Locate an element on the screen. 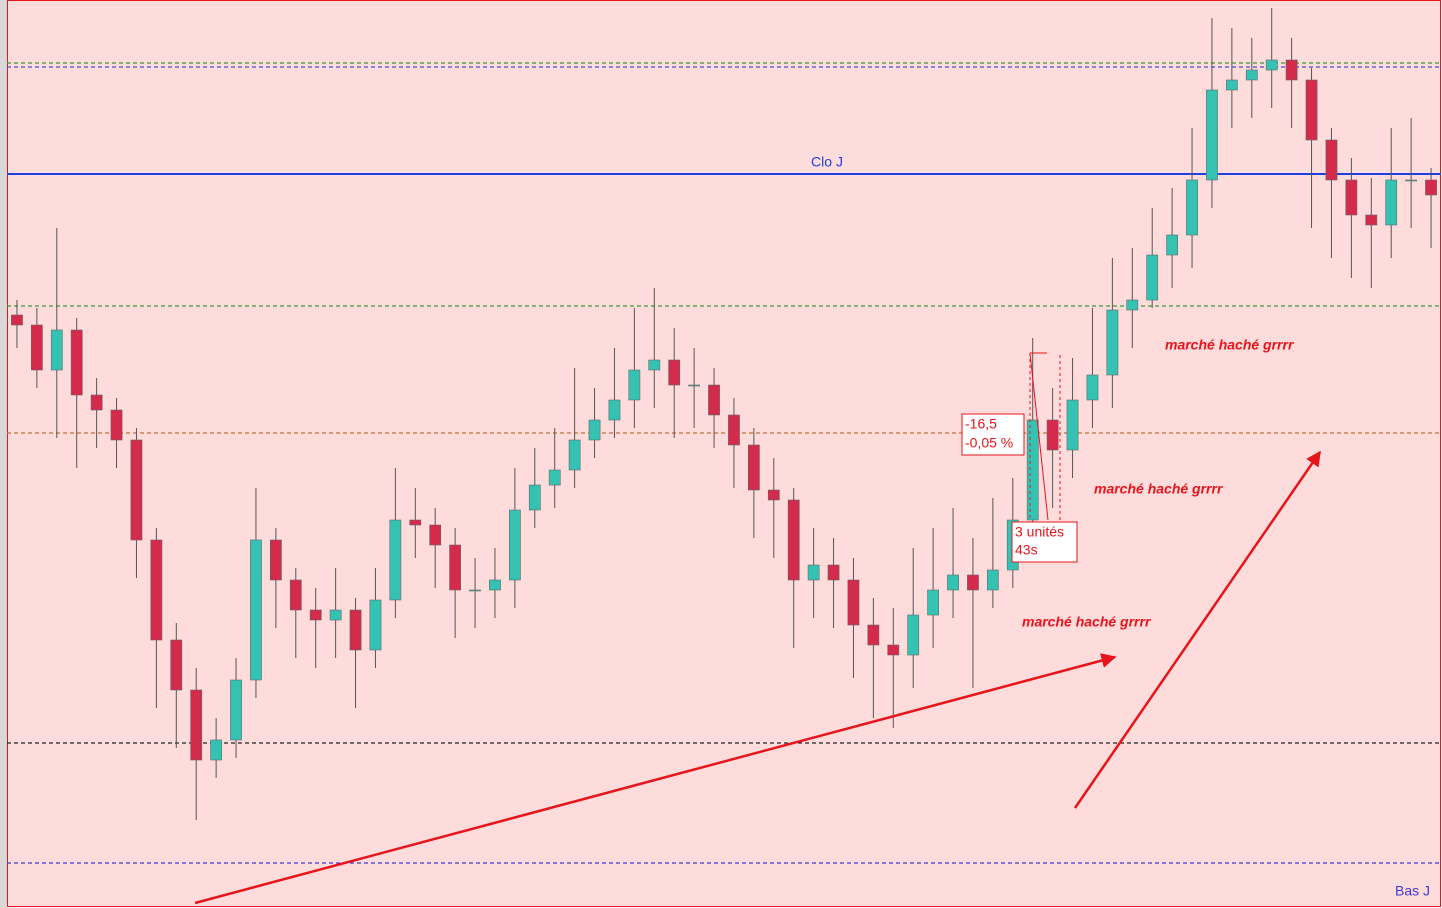  measure-units: 3 unités is located at coordinates (1039, 532).